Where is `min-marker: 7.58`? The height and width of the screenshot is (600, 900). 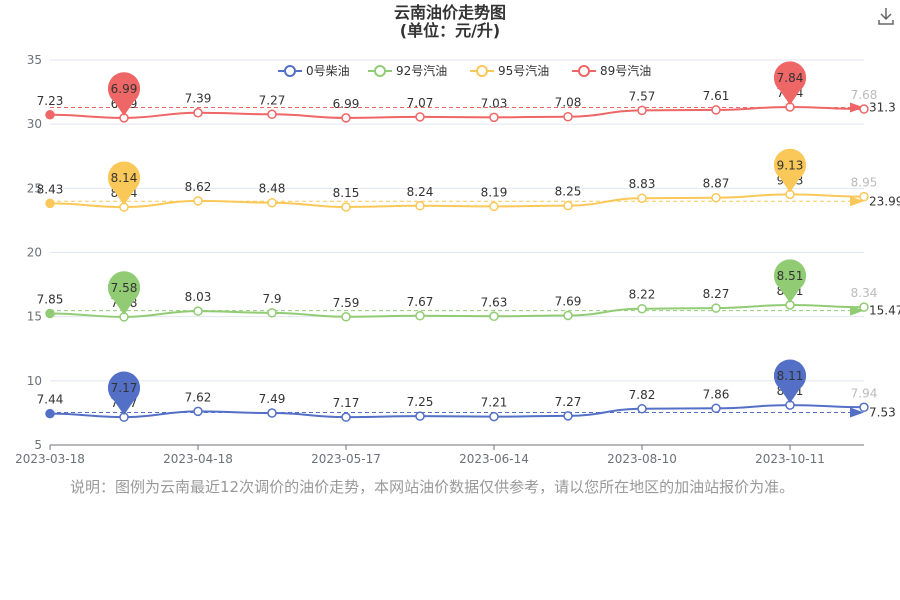
min-marker: 7.58 is located at coordinates (124, 293).